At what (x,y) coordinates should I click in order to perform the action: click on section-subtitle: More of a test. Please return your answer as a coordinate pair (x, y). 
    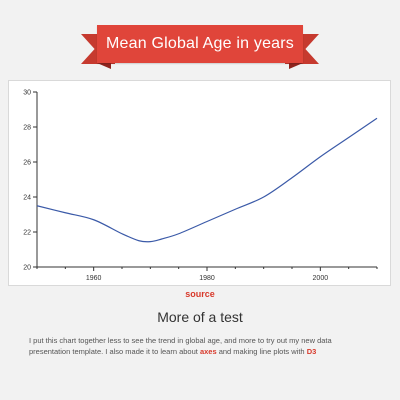
    Looking at the image, I should click on (200, 317).